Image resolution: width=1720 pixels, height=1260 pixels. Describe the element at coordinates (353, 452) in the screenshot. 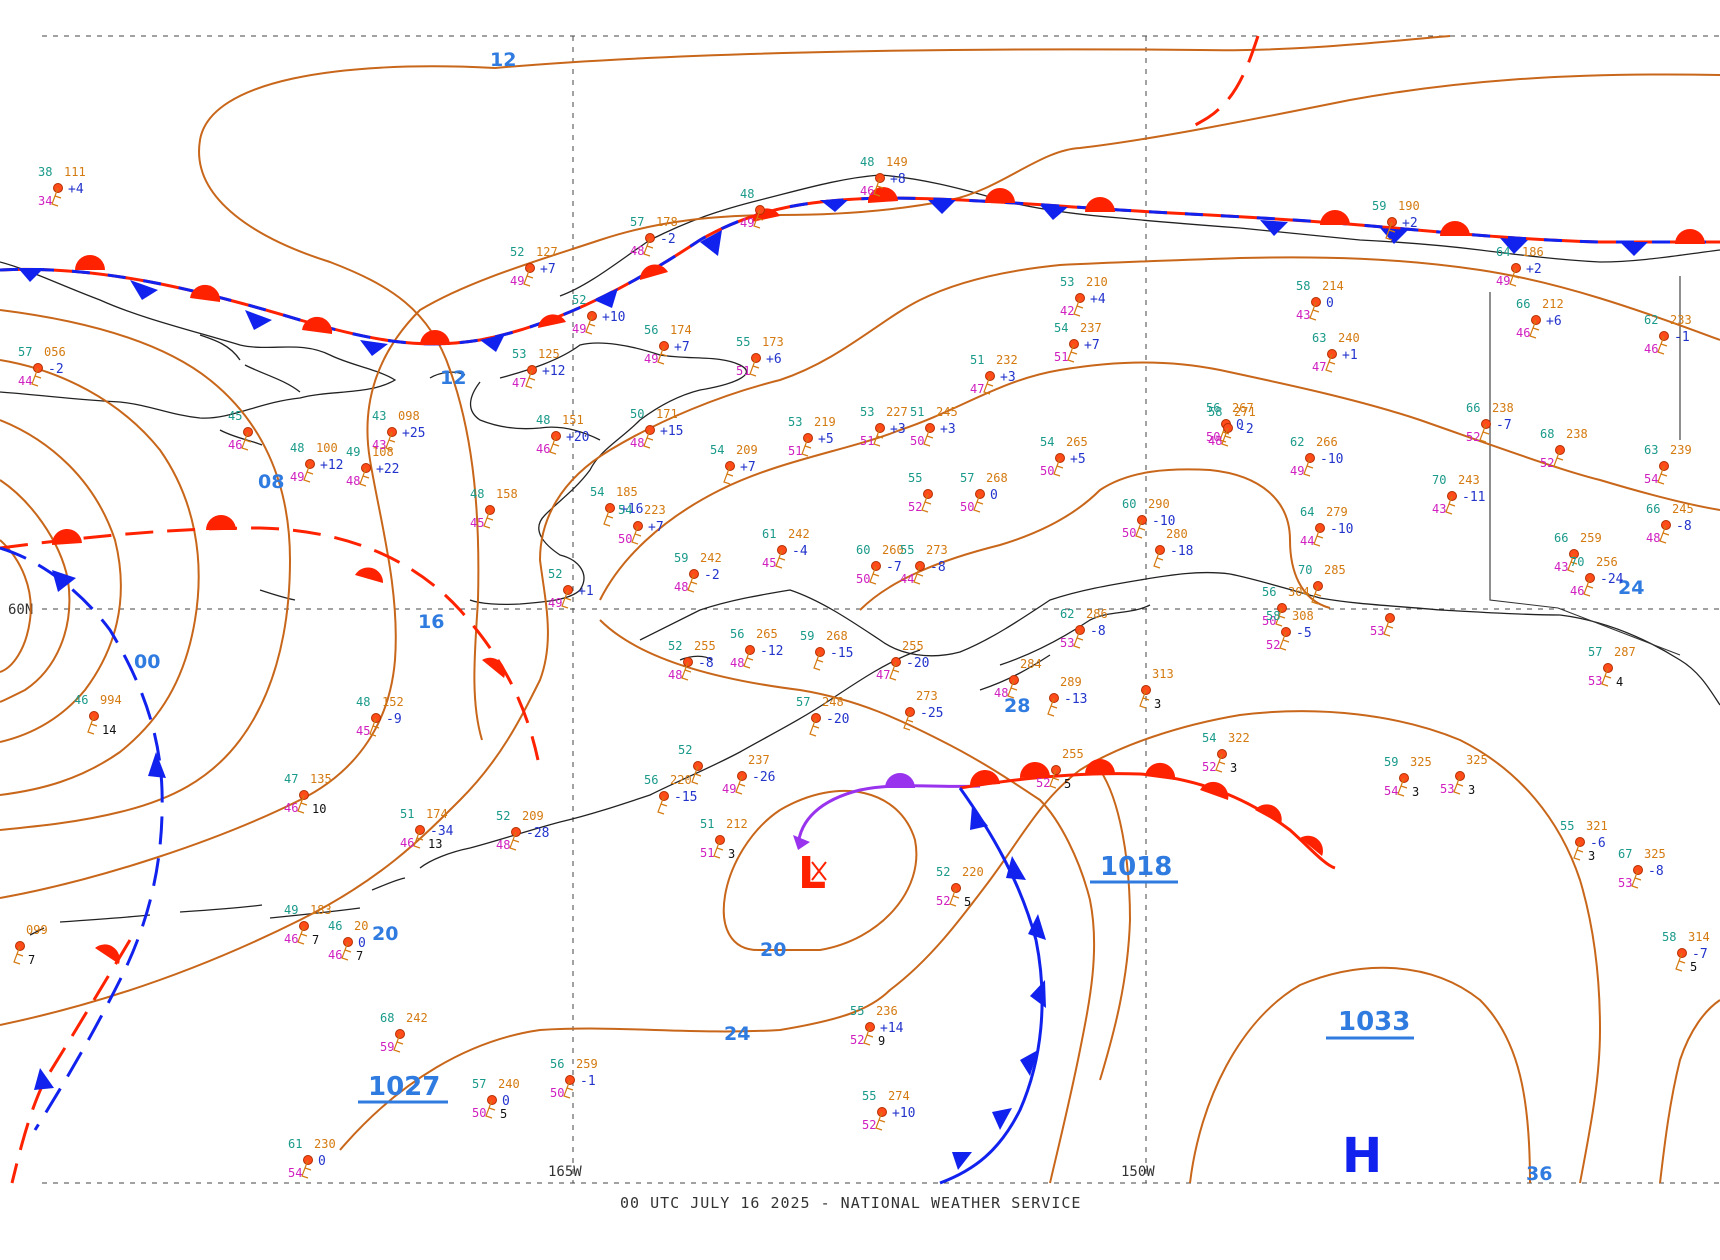

I see `station-temperature: 49` at that location.